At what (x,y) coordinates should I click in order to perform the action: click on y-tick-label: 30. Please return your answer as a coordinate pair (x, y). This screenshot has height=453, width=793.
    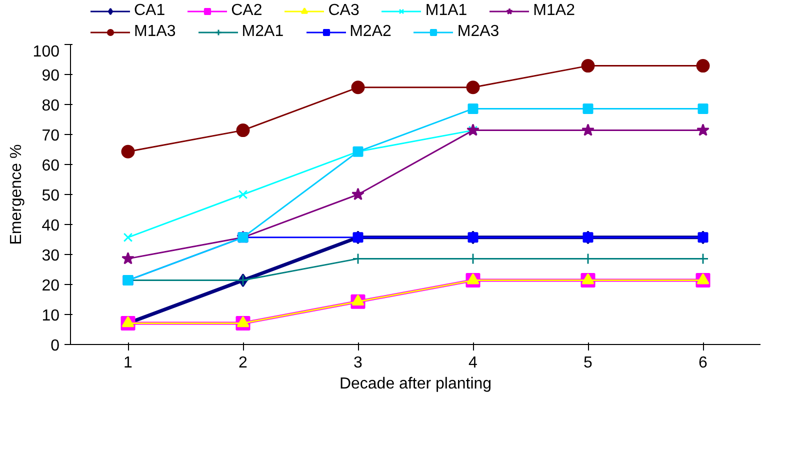
    Looking at the image, I should click on (51, 256).